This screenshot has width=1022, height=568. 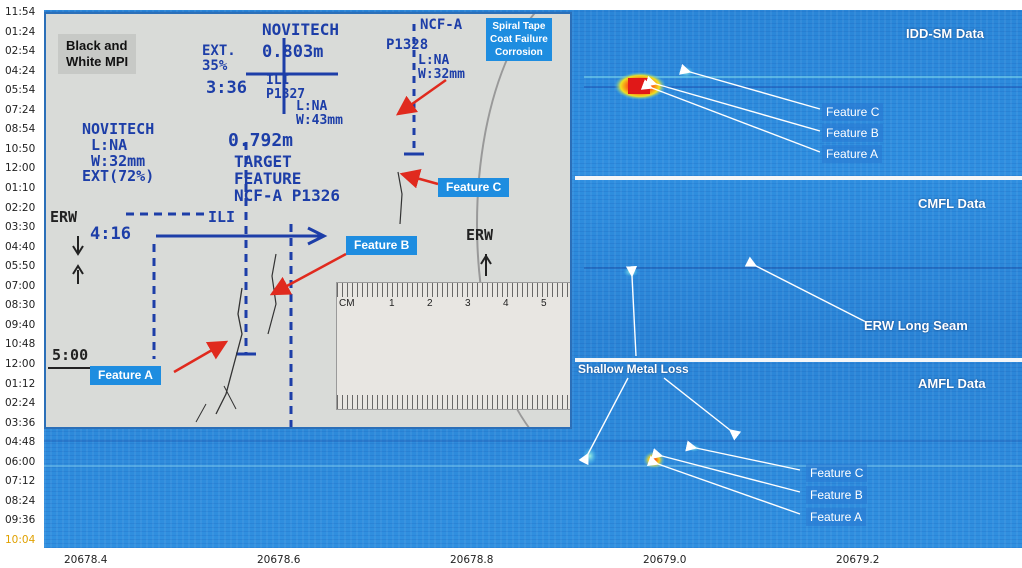 What do you see at coordinates (20, 207) in the screenshot?
I see `y-axis-tick: 02:20` at bounding box center [20, 207].